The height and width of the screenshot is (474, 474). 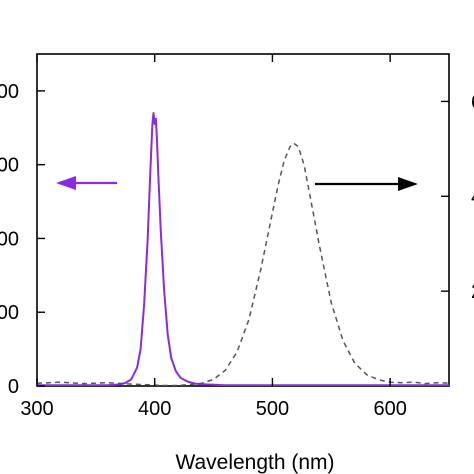 I want to click on left-axis-arrow-head, so click(x=66, y=183).